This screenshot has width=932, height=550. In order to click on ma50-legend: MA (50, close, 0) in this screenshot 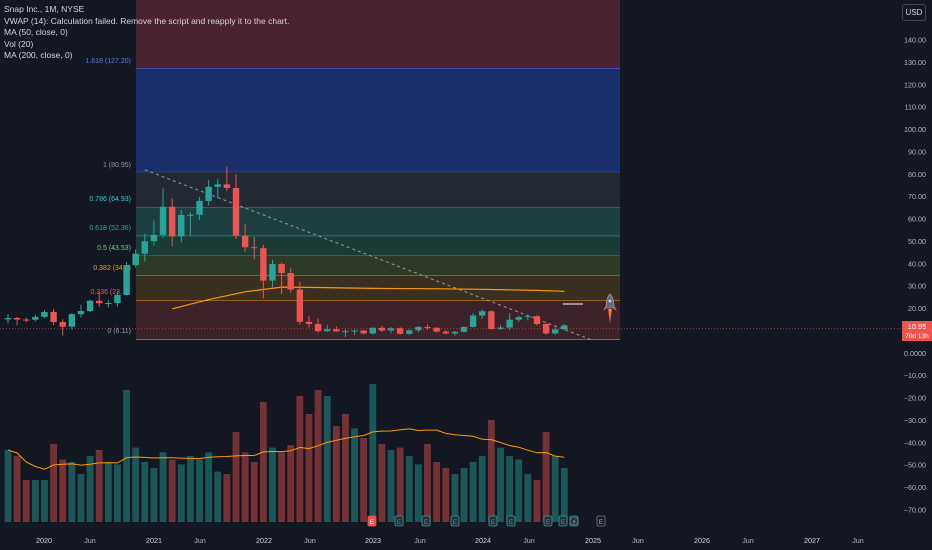, I will do `click(36, 32)`.